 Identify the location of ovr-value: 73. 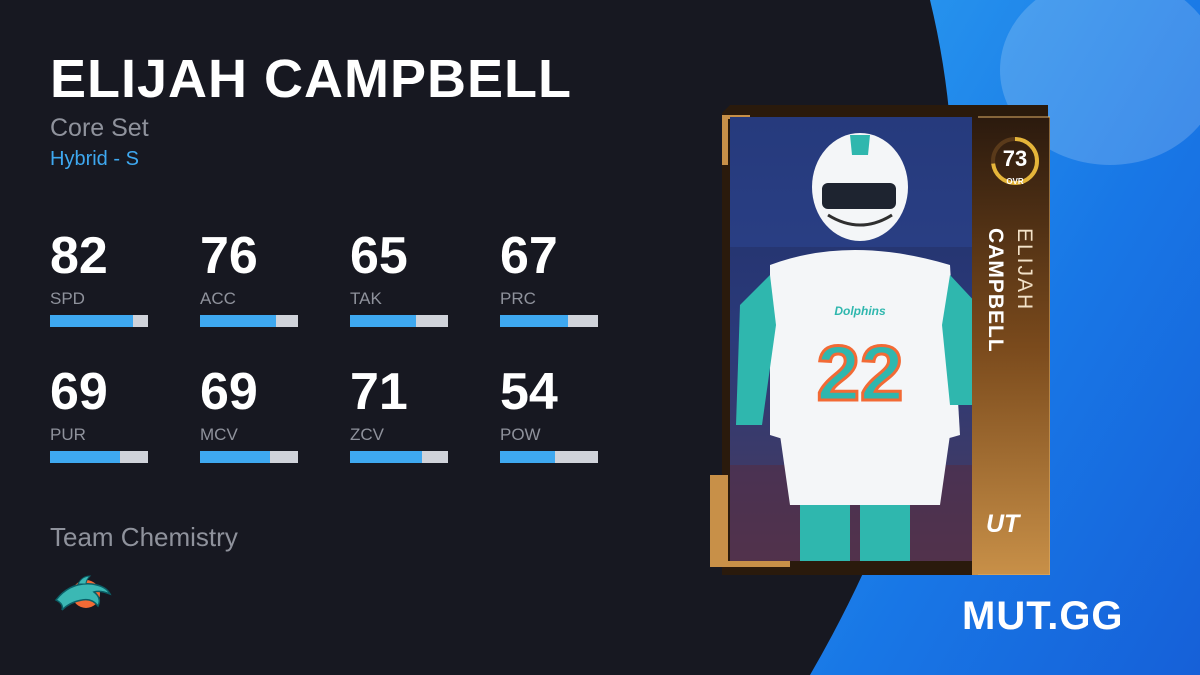
(1015, 158).